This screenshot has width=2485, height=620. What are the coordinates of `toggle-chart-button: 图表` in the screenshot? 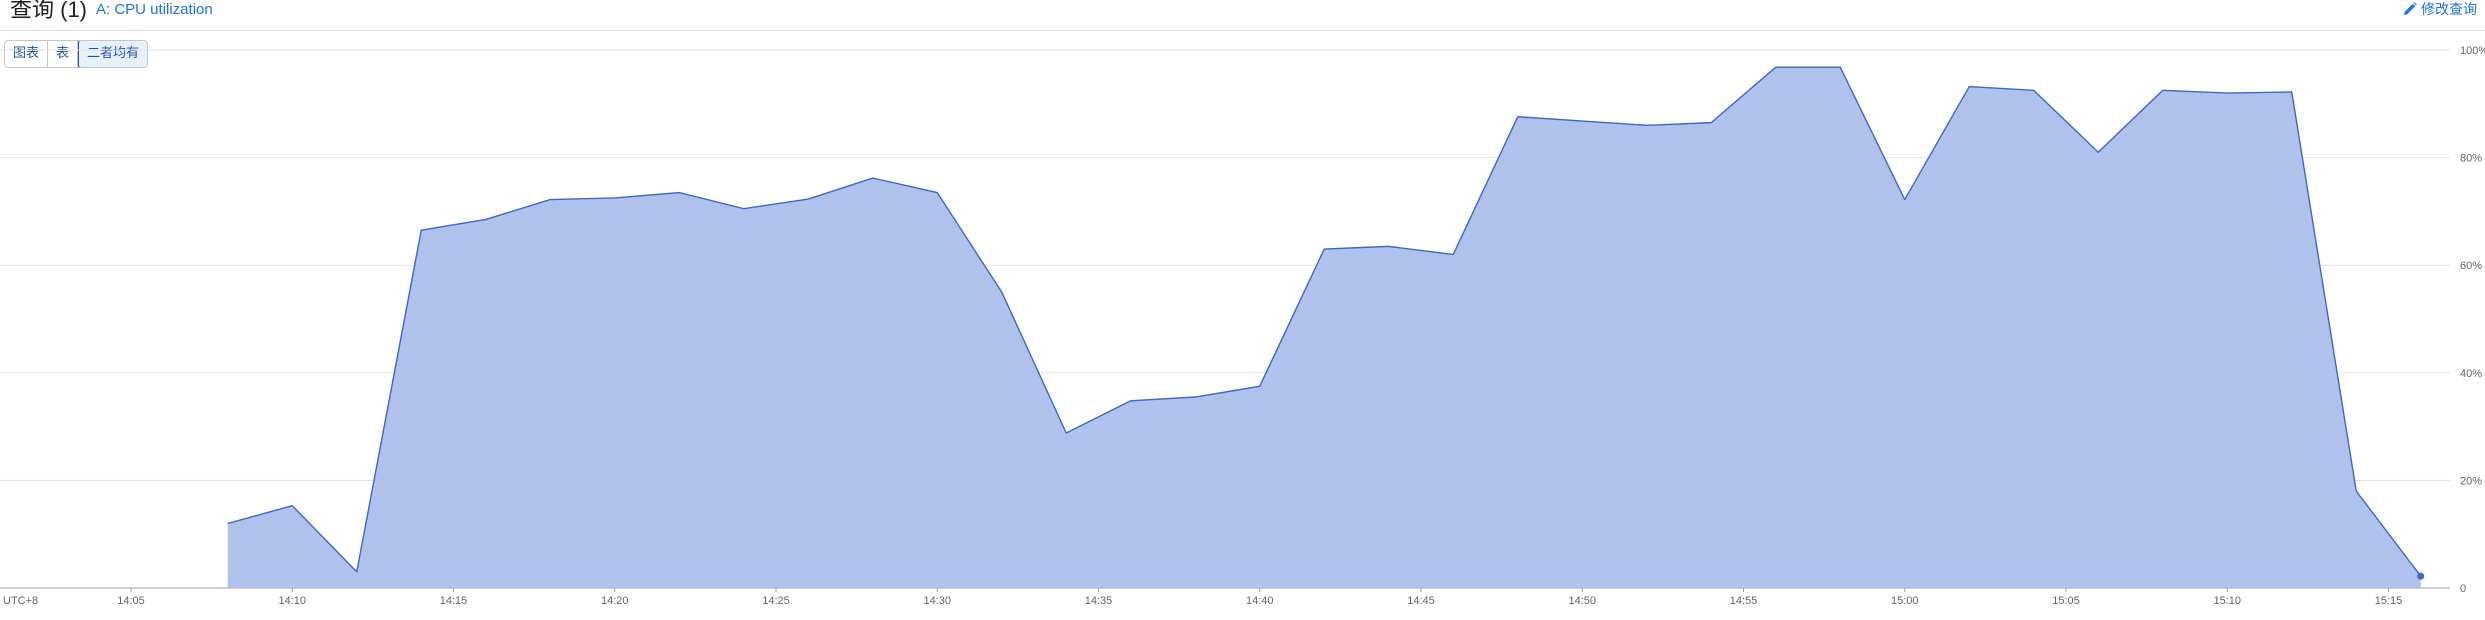 It's located at (27, 54).